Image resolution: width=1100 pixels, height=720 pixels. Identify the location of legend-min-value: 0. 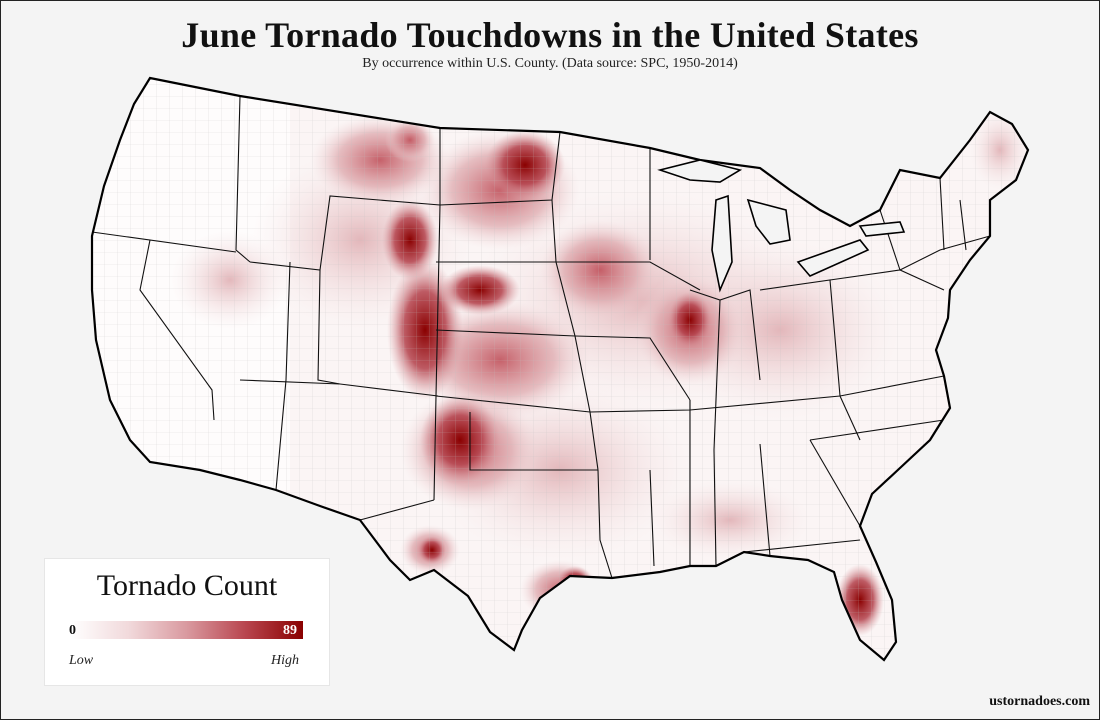
(72, 630).